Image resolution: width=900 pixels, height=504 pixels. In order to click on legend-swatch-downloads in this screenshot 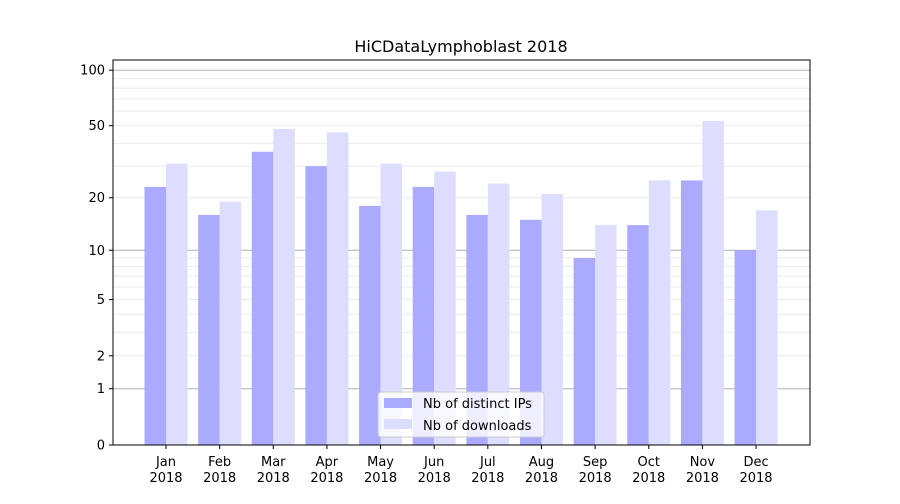, I will do `click(398, 424)`.